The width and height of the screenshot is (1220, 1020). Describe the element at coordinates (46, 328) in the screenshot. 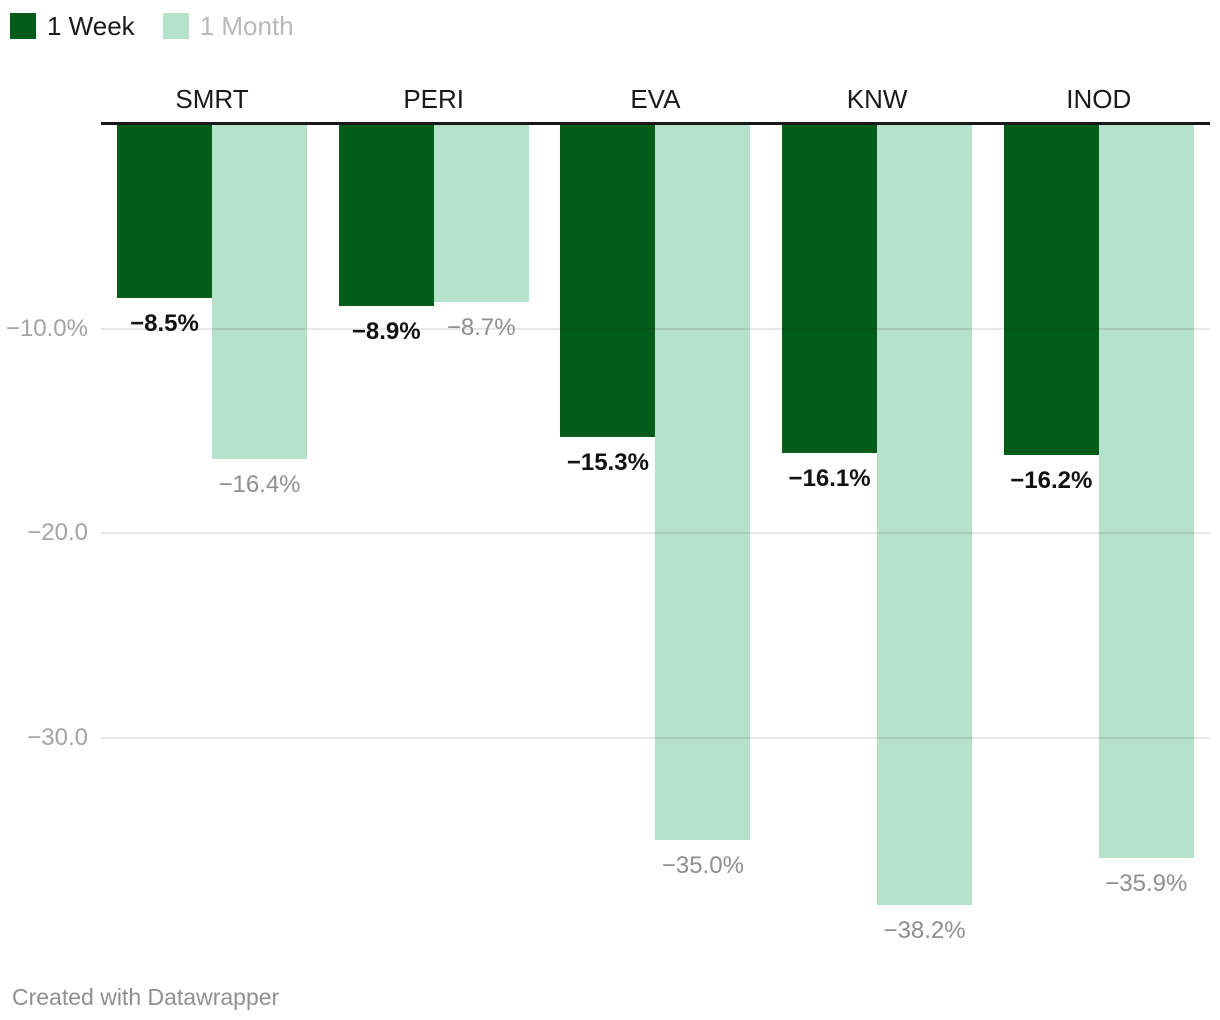

I see `y-tick-label: −10.0%` at that location.